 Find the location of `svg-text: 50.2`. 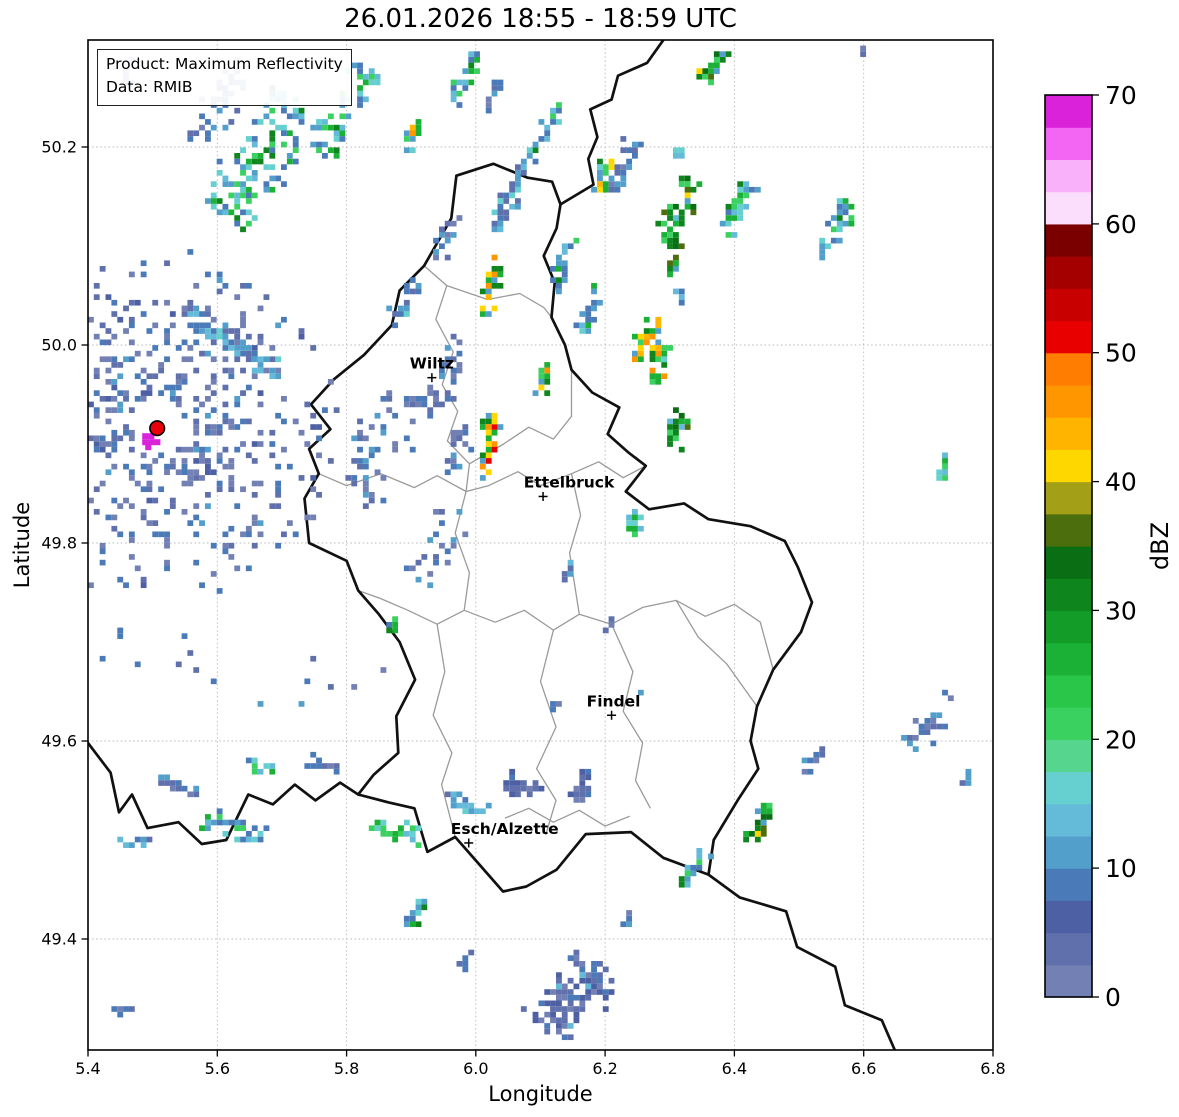

svg-text: 50.2 is located at coordinates (59, 147).